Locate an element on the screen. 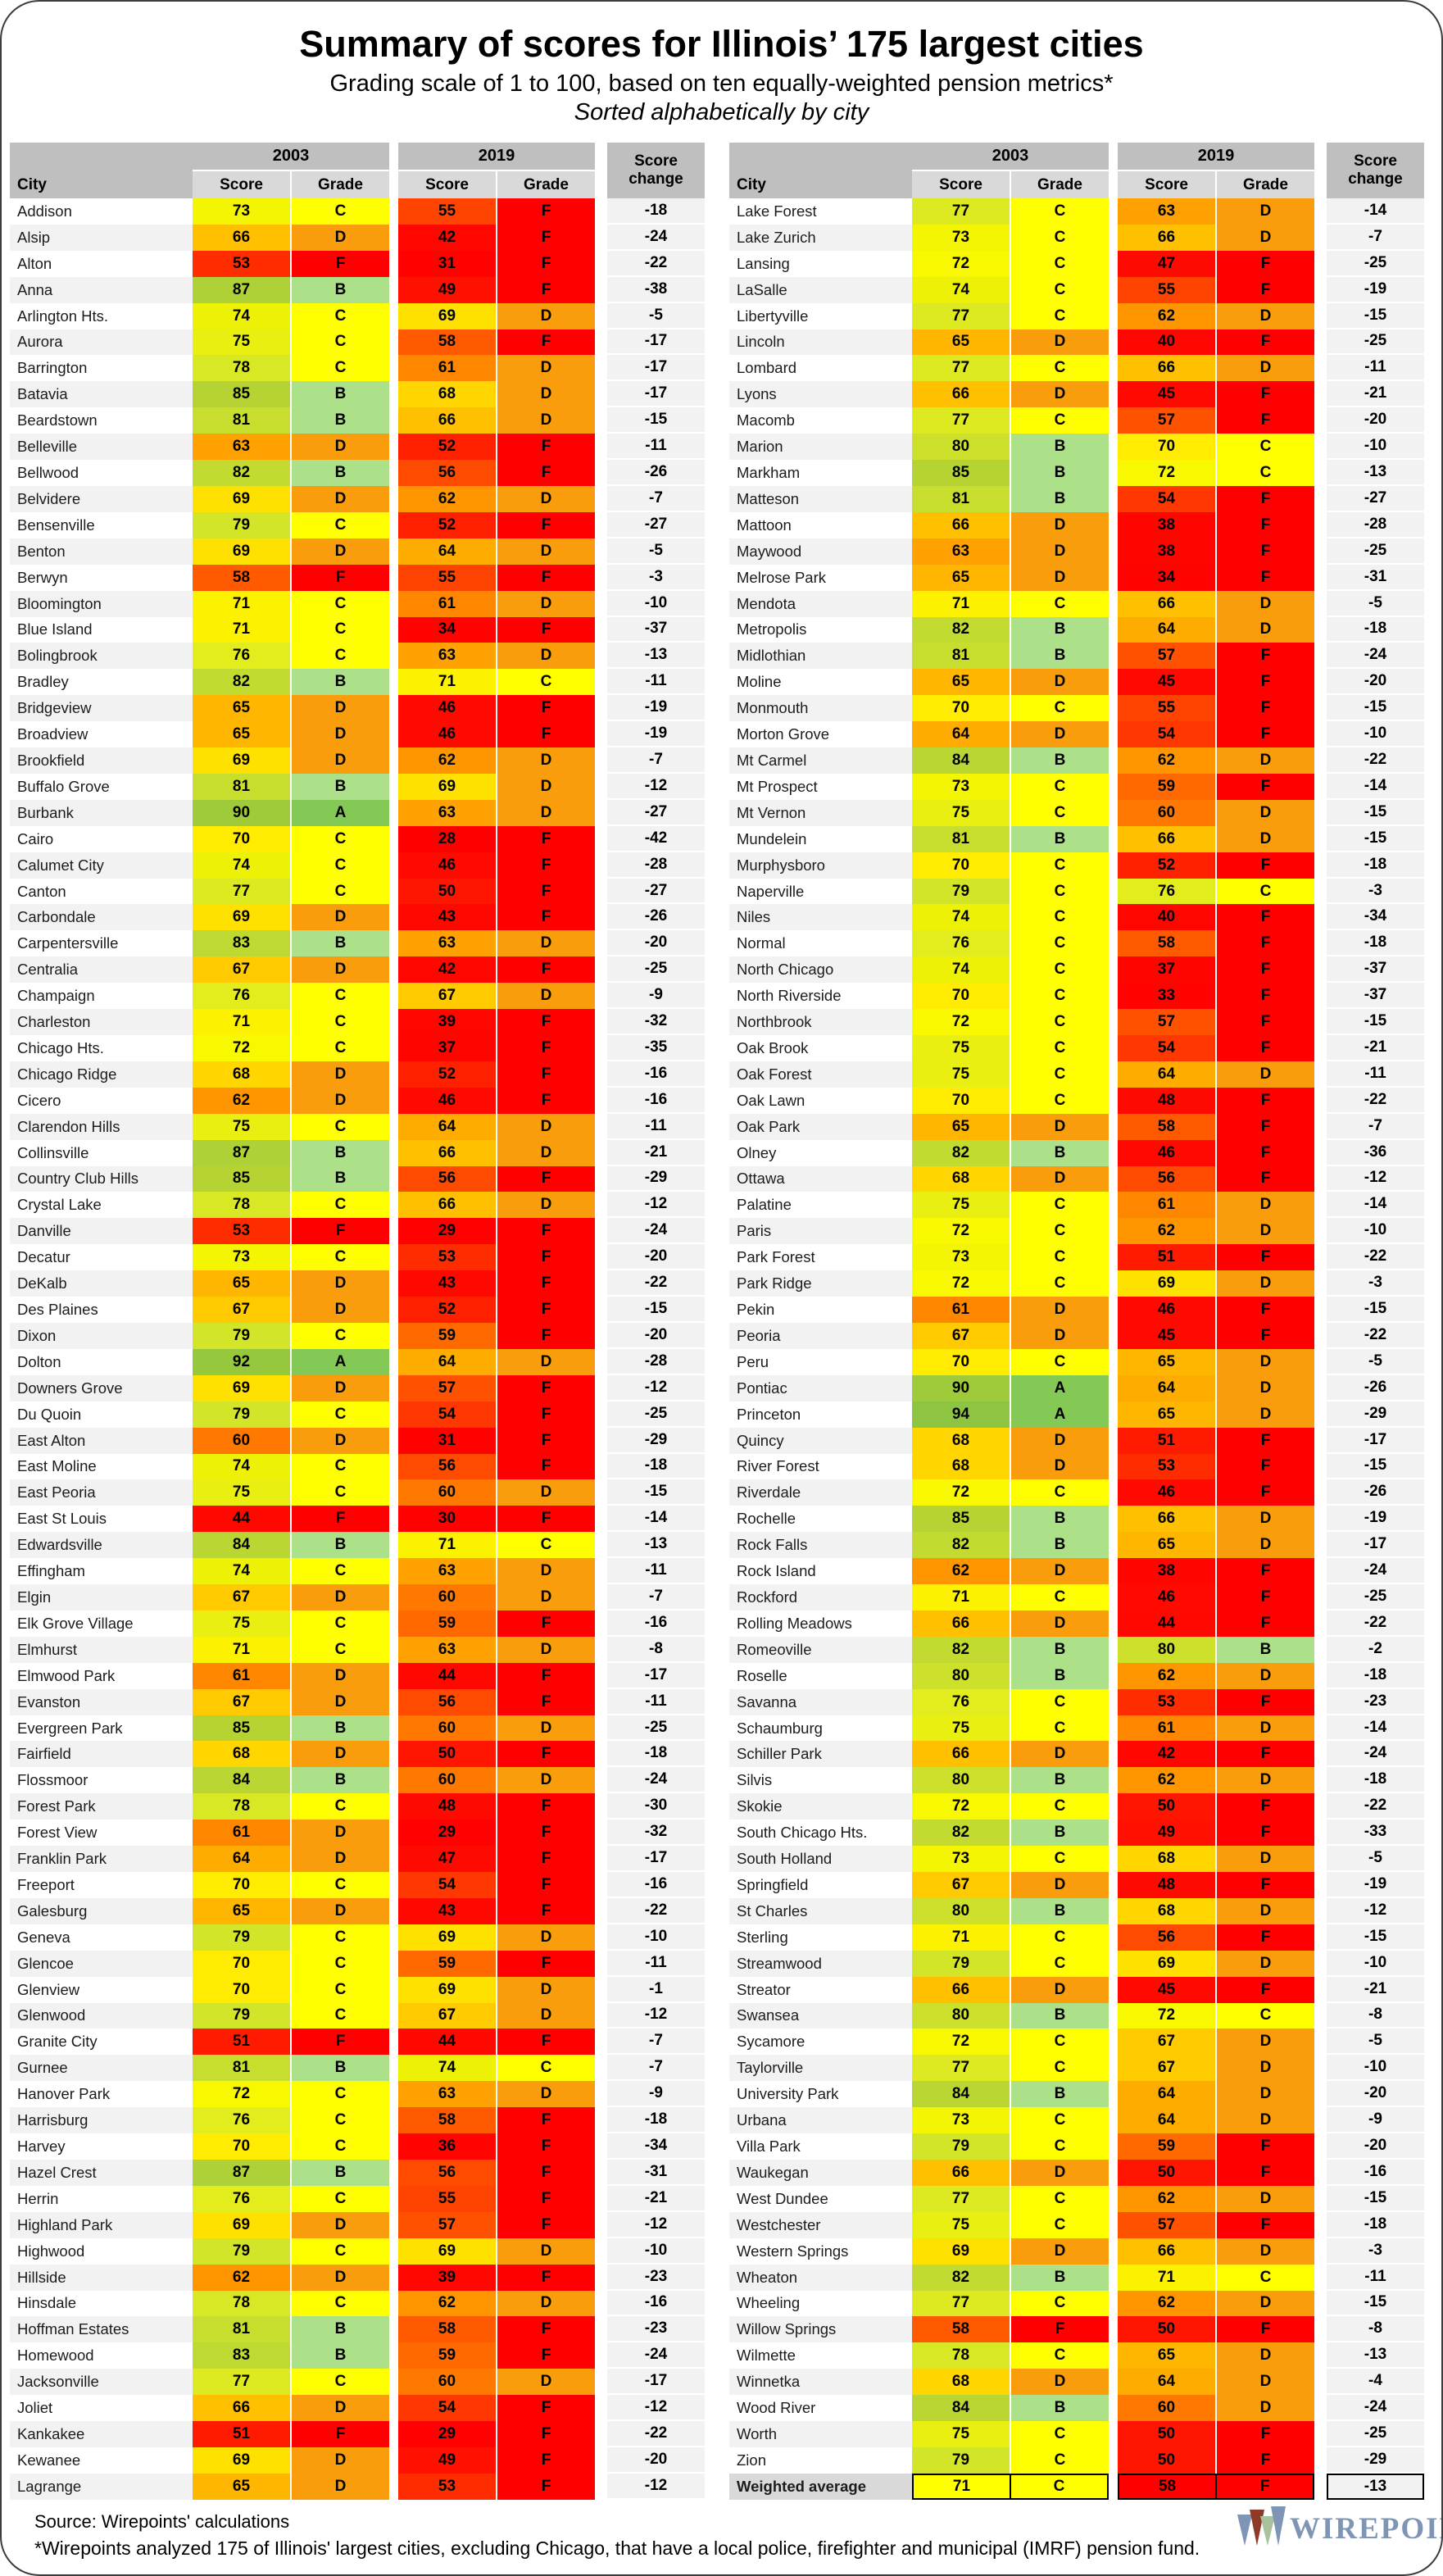 This screenshot has height=2576, width=1443. city-cell: Bradley is located at coordinates (43, 682).